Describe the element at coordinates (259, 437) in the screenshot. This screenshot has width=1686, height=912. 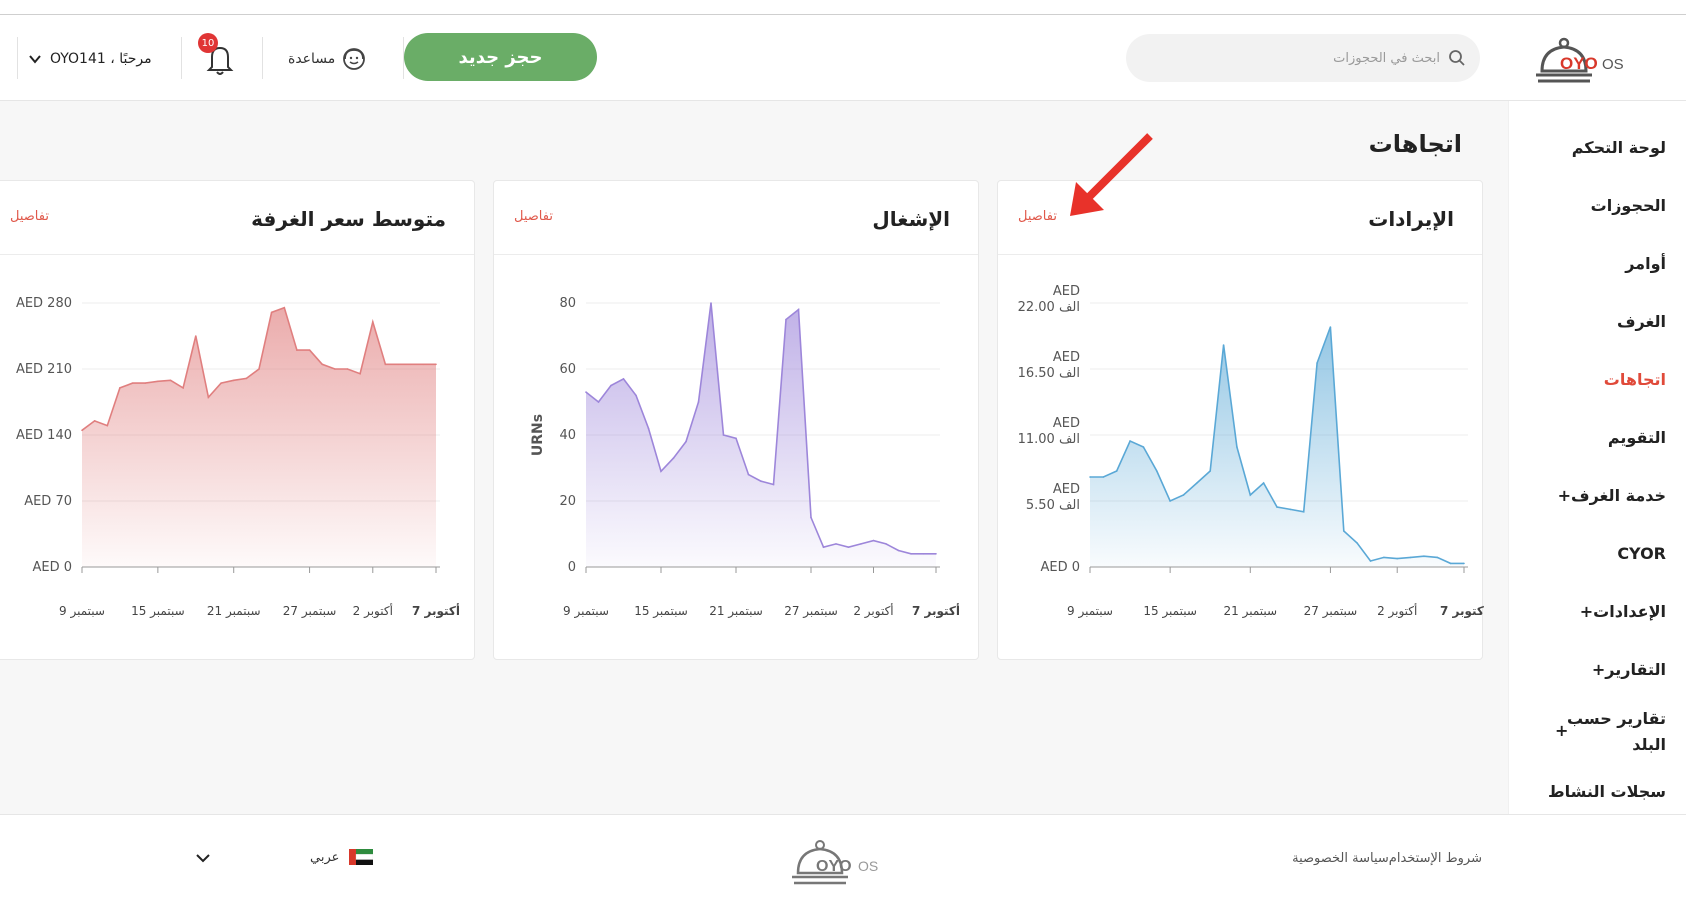
I see `series-area` at that location.